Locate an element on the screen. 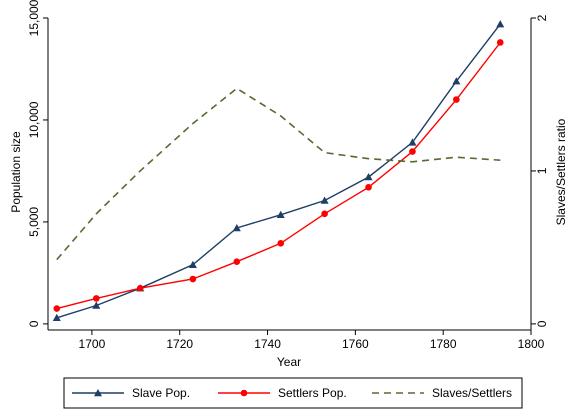 This screenshot has width=577, height=420. y-left-tick-label: 5,000 is located at coordinates (34, 222).